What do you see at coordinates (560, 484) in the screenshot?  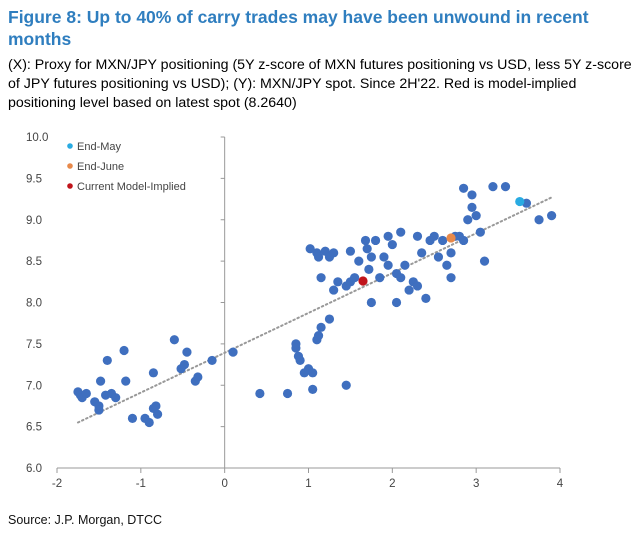 I see `x-tick-label: 4` at bounding box center [560, 484].